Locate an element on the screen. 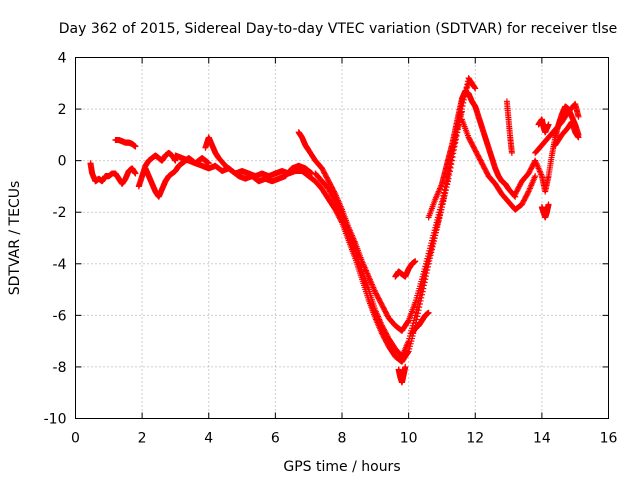  x-tick-label: 10 is located at coordinates (409, 439).